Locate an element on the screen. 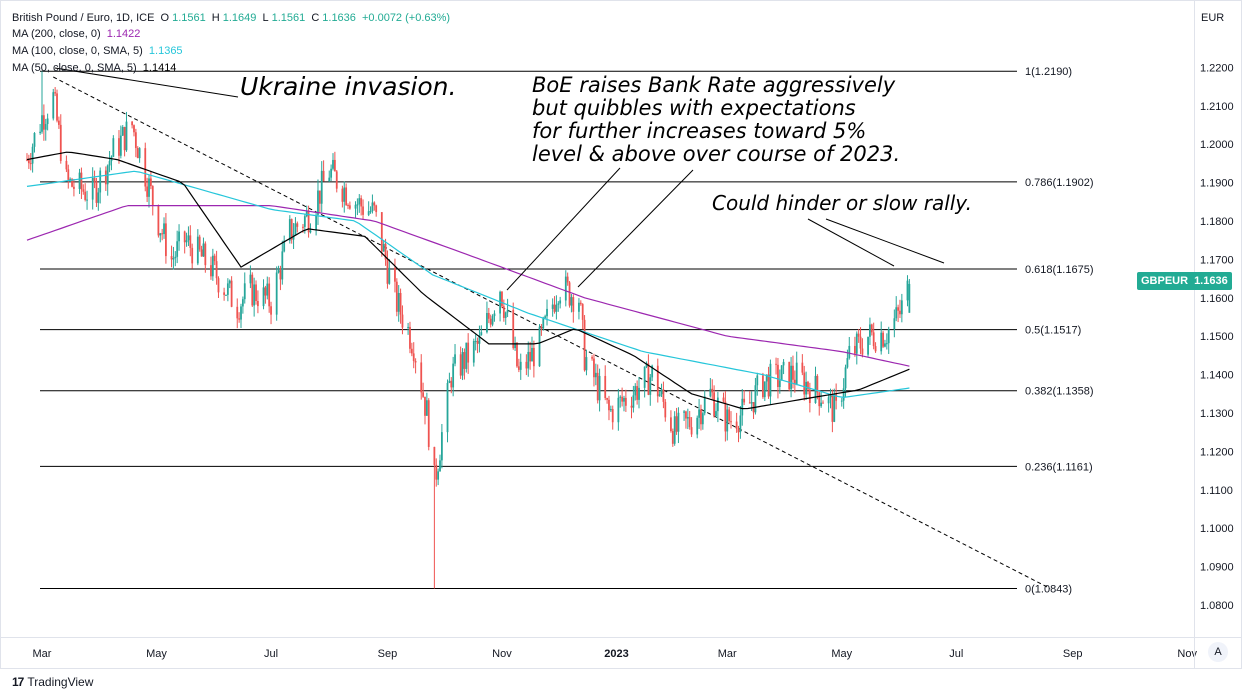 The image size is (1242, 698). y-tick-label: 1.0900 is located at coordinates (1217, 568).